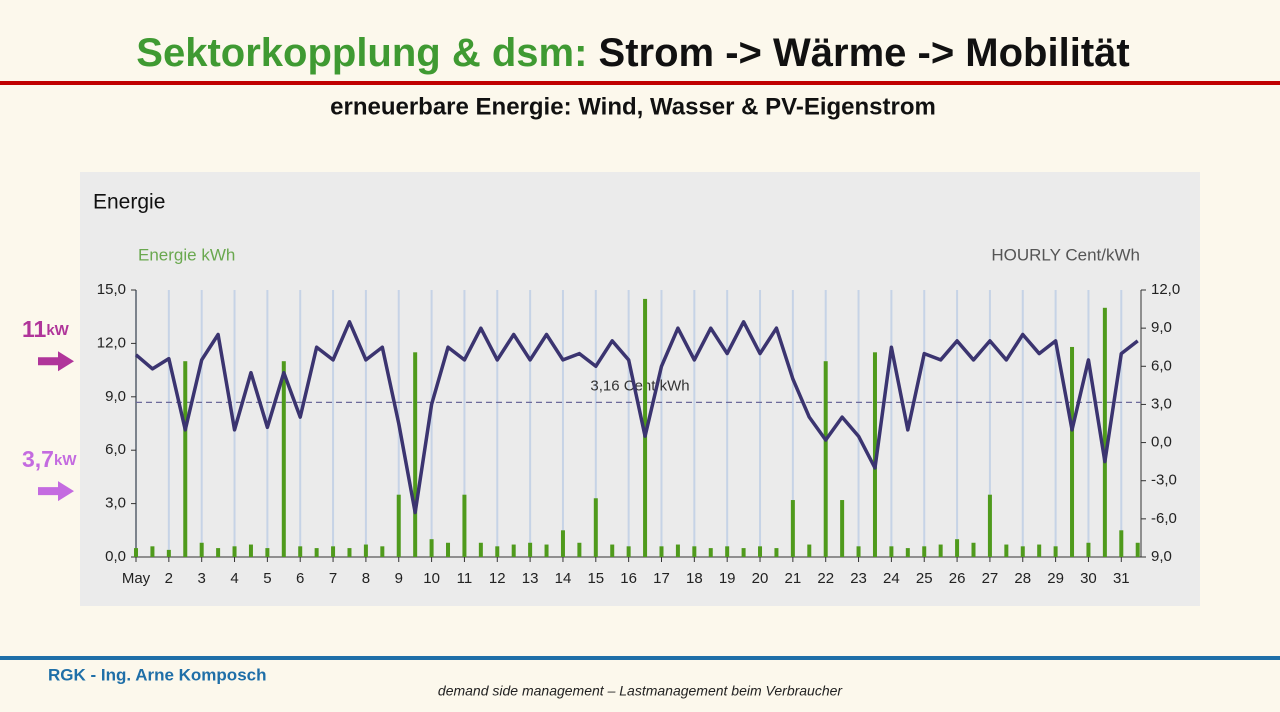  Describe the element at coordinates (639, 385) in the screenshot. I see `reference-label: 3,16 Cent/kWh` at that location.